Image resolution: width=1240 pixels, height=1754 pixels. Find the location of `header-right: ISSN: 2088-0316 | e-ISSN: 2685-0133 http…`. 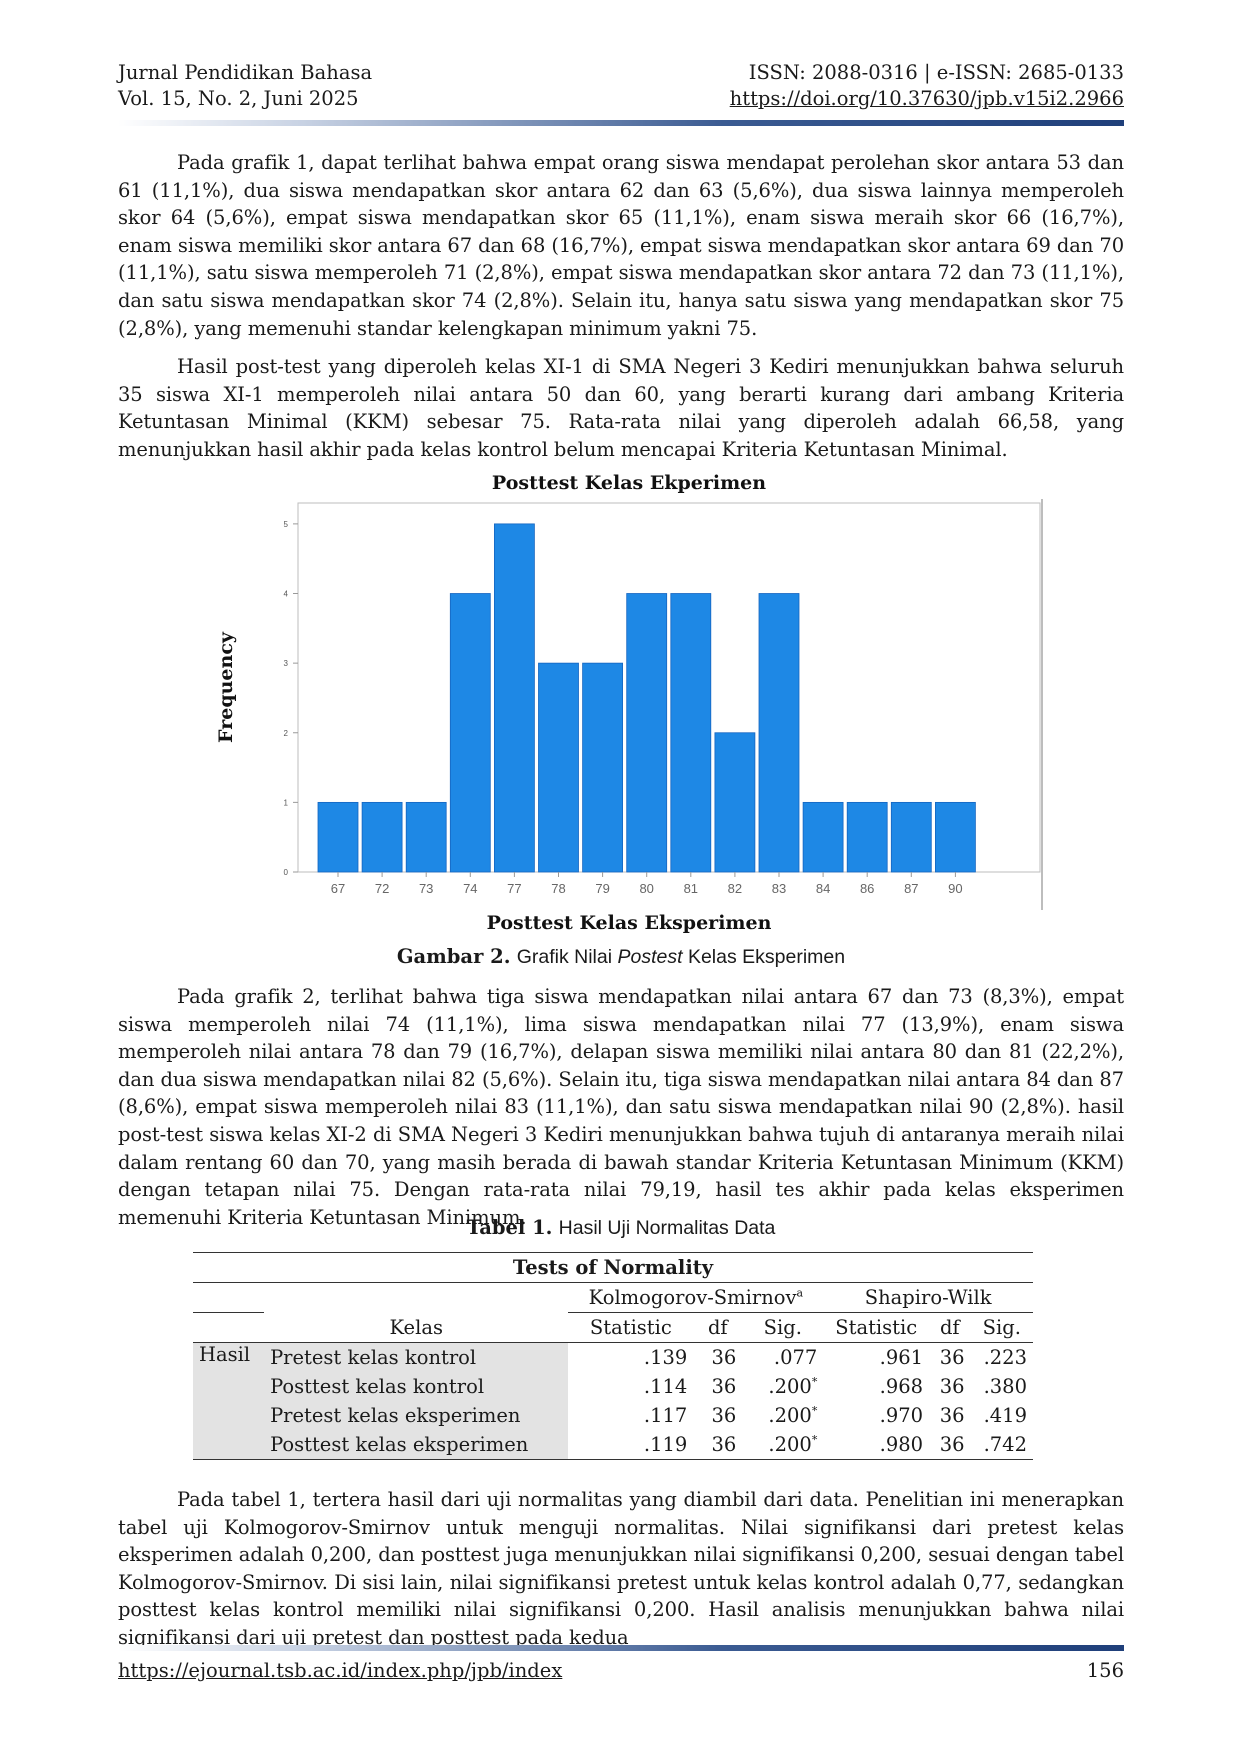

header-right: ISSN: 2088-0316 | e-ISSN: 2685-0133 http… is located at coordinates (927, 86).